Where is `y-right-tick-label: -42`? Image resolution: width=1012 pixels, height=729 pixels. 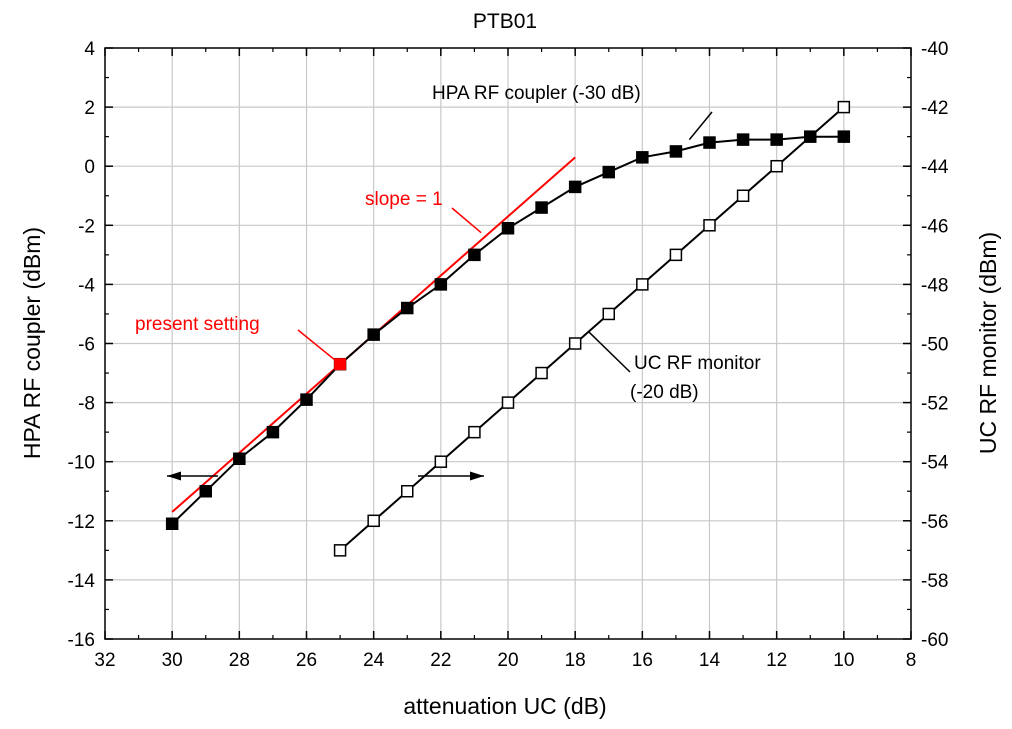 y-right-tick-label: -42 is located at coordinates (934, 108).